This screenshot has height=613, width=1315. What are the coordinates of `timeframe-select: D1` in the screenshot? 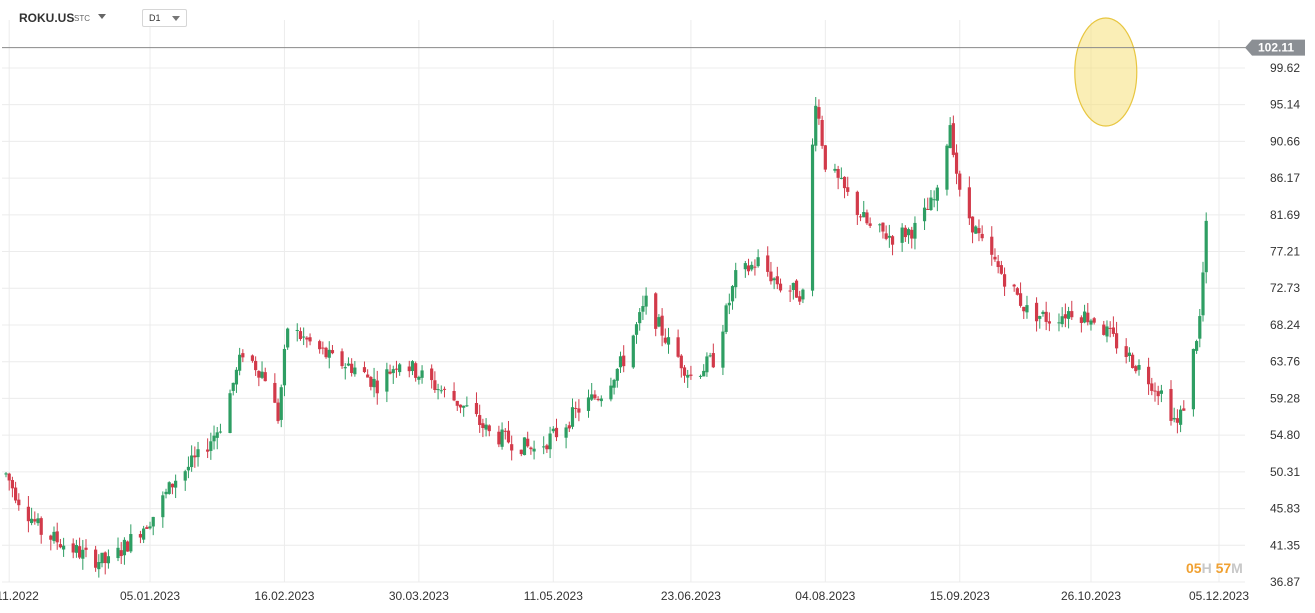 It's located at (164, 18).